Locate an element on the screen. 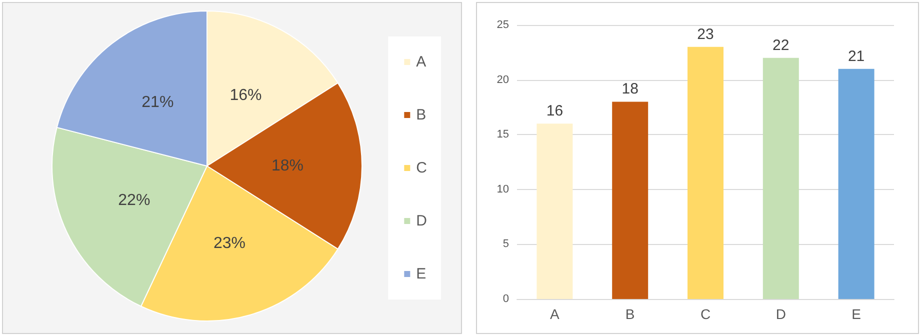  legend-label: C is located at coordinates (422, 168).